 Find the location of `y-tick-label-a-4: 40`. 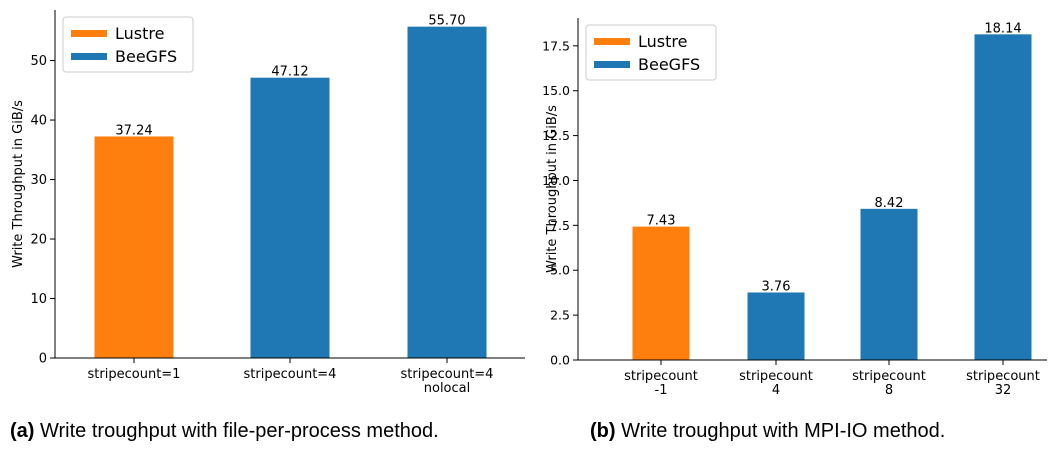

y-tick-label-a-4: 40 is located at coordinates (38, 121).